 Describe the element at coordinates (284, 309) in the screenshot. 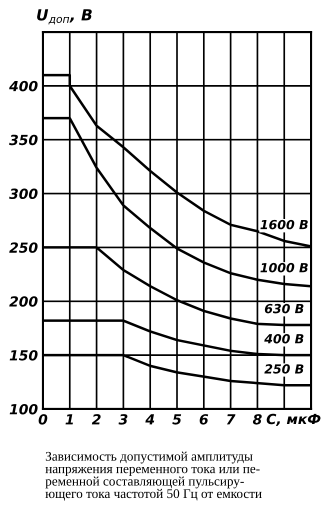

I see `series-label: 630 В` at that location.